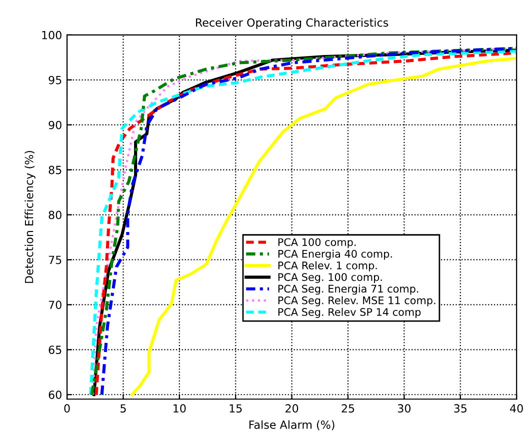 Image resolution: width=532 pixels, height=442 pixels. What do you see at coordinates (123, 408) in the screenshot?
I see `x-tick-label: 5` at bounding box center [123, 408].